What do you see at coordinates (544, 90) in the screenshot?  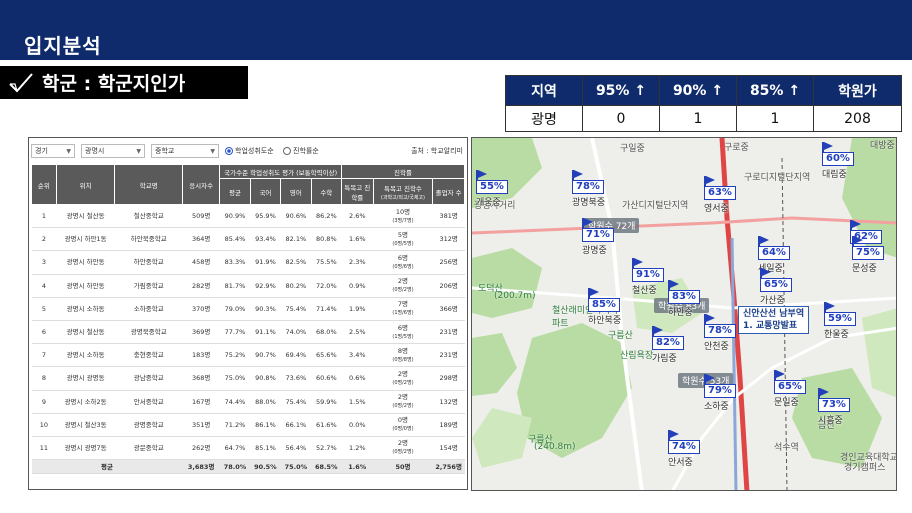 I see `summary-header: 지역` at bounding box center [544, 90].